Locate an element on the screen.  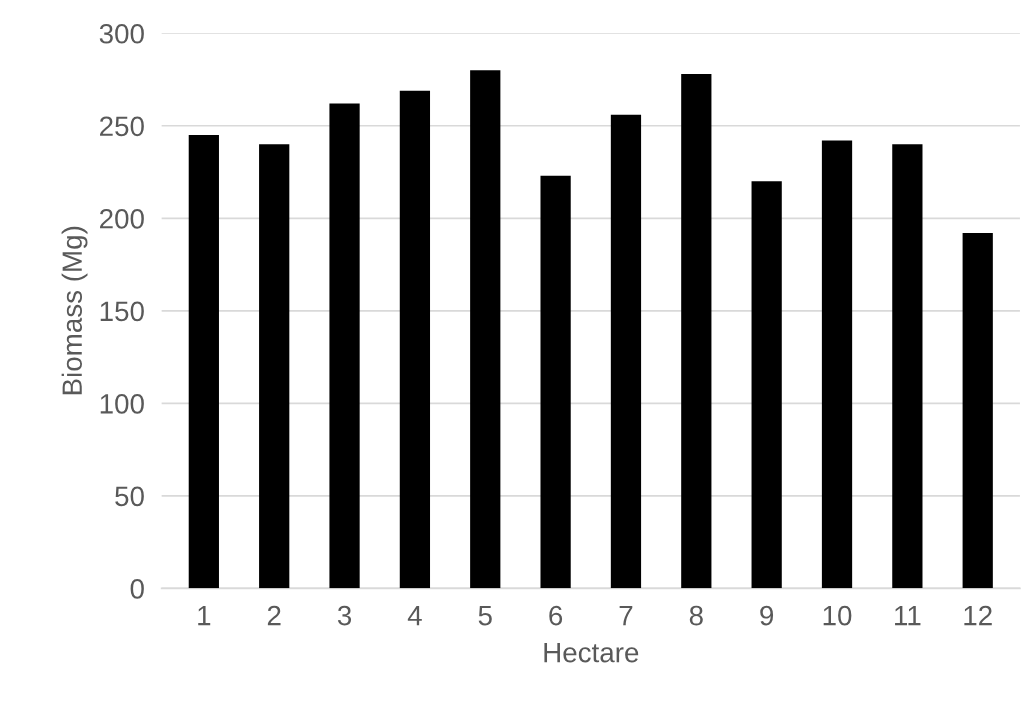
y-tick-label: 100 is located at coordinates (122, 403).